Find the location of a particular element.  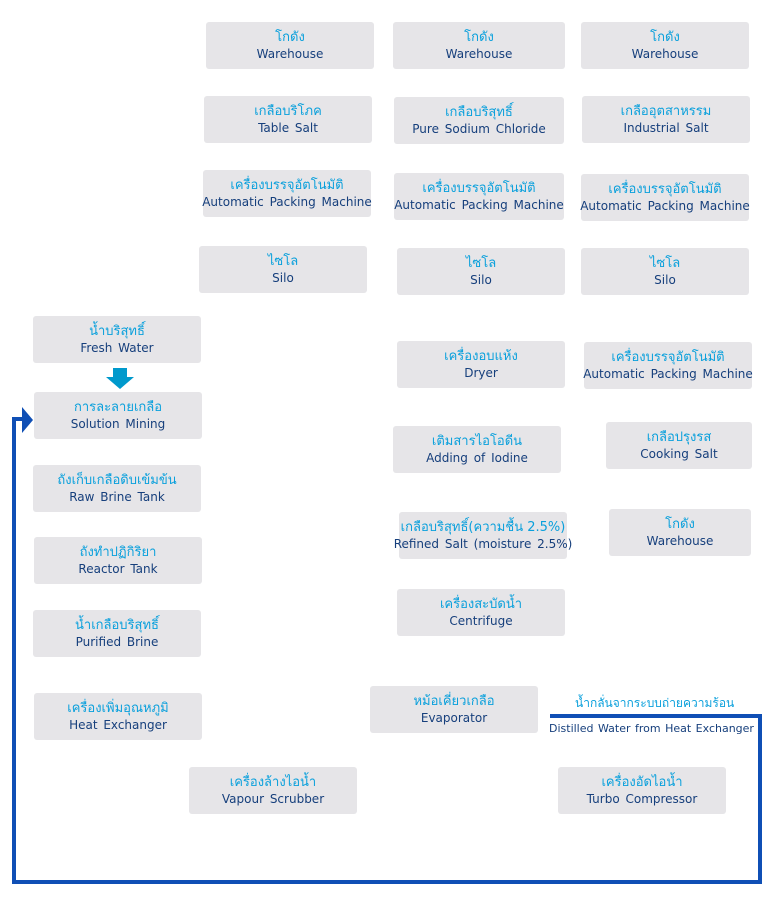

process-box-silo2: ไซโล Silo is located at coordinates (481, 271).